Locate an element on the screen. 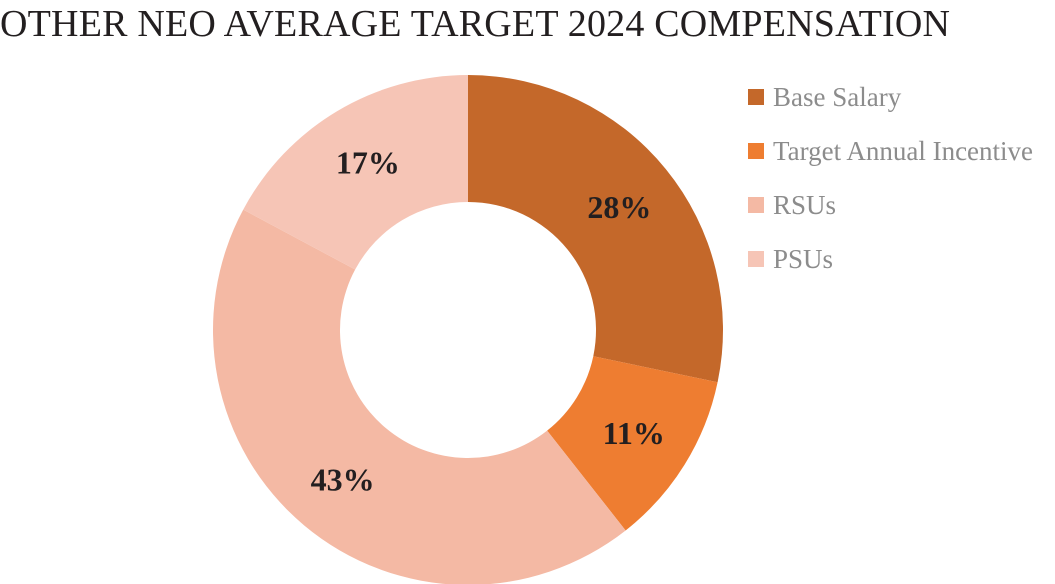  slice-target-annual-incentive is located at coordinates (632, 443).